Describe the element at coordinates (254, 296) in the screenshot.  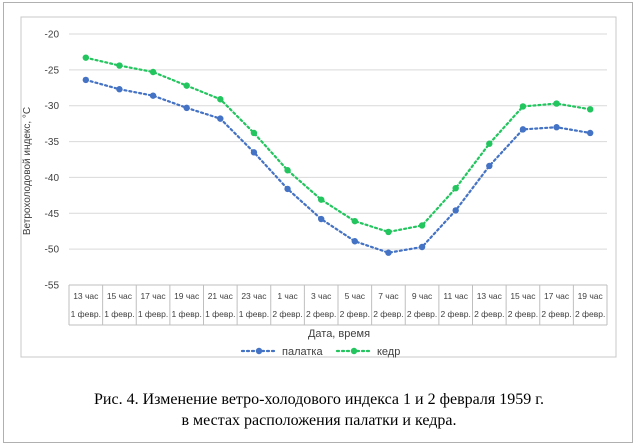
I see `x-tick-time: 23 час` at that location.